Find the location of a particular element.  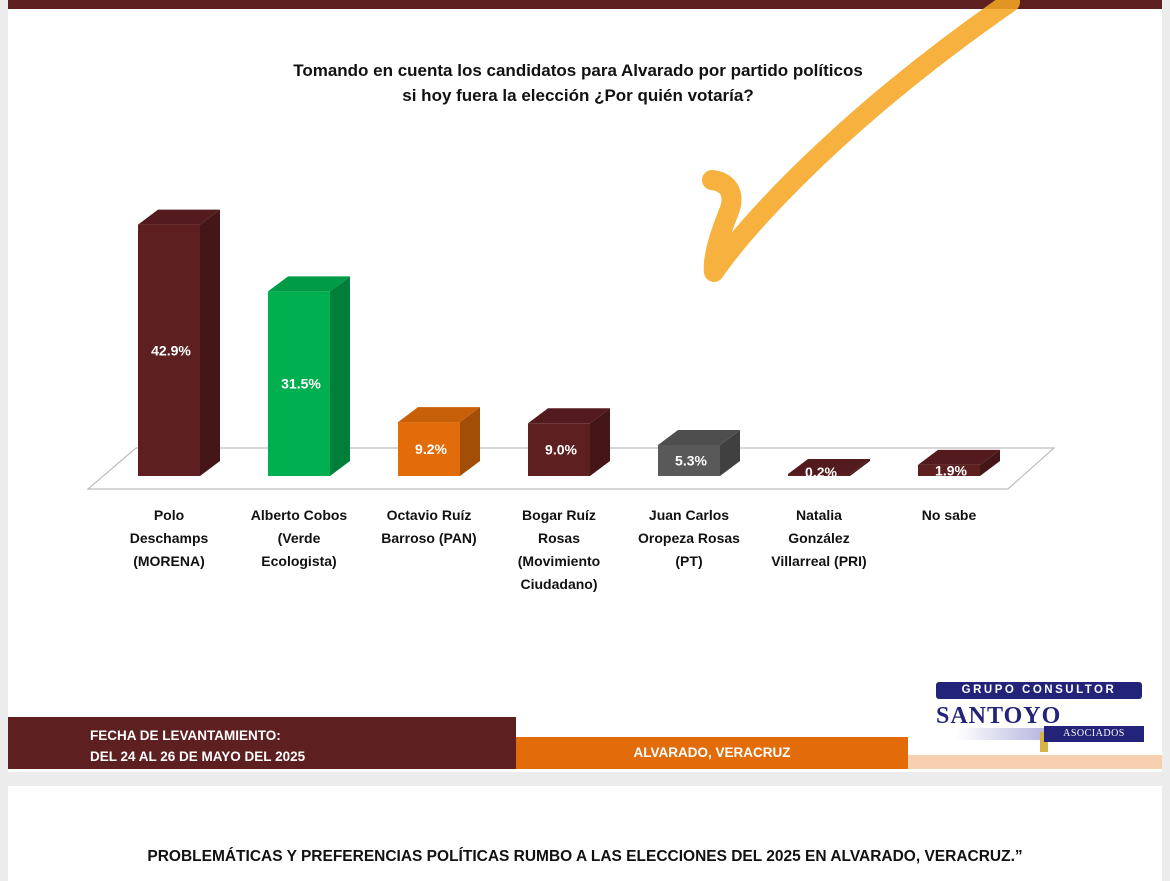

logo-main-text: SANTOYO is located at coordinates (999, 716).